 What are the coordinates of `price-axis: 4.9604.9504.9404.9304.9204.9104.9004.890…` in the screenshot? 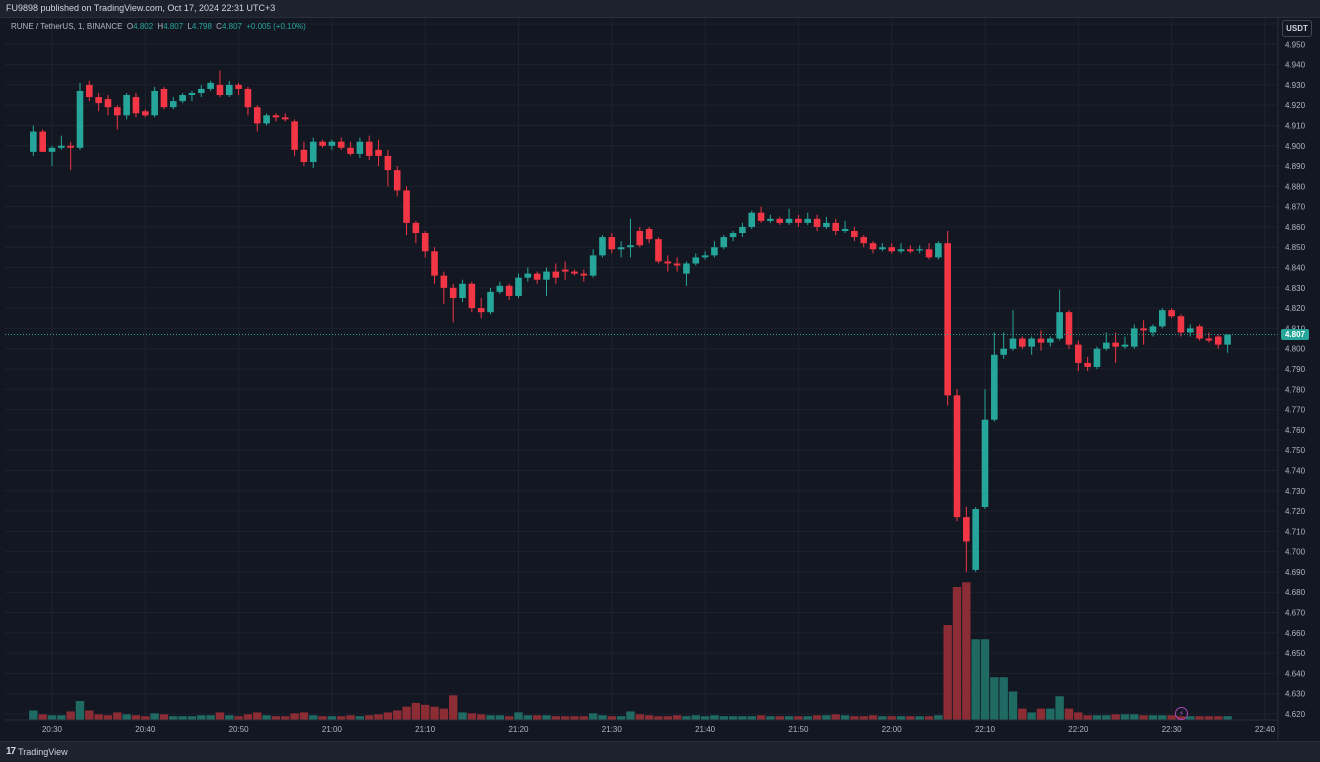 It's located at (1291, 379).